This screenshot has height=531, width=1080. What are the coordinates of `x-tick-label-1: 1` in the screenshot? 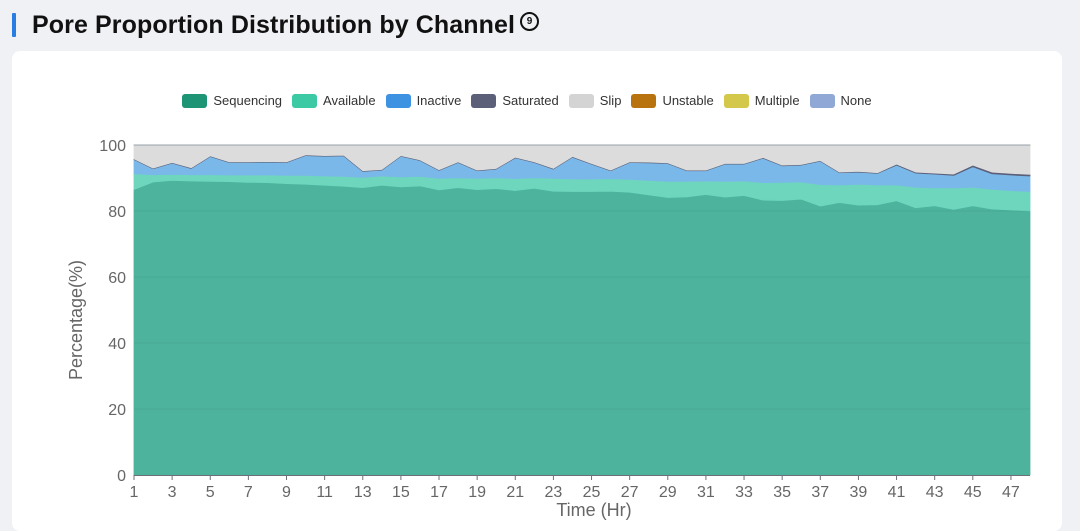 It's located at (134, 492).